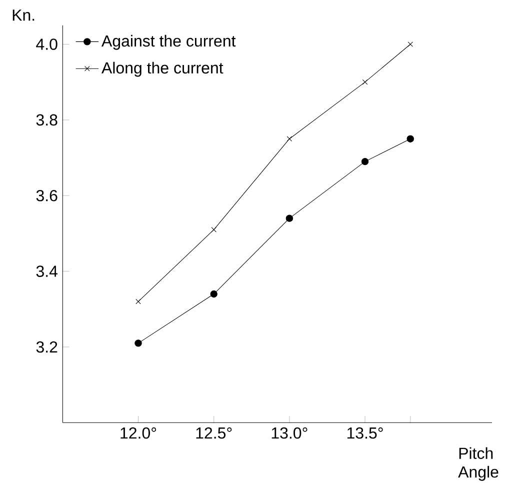 The height and width of the screenshot is (483, 508). What do you see at coordinates (23, 15) in the screenshot?
I see `y-axis-title: Kn.` at bounding box center [23, 15].